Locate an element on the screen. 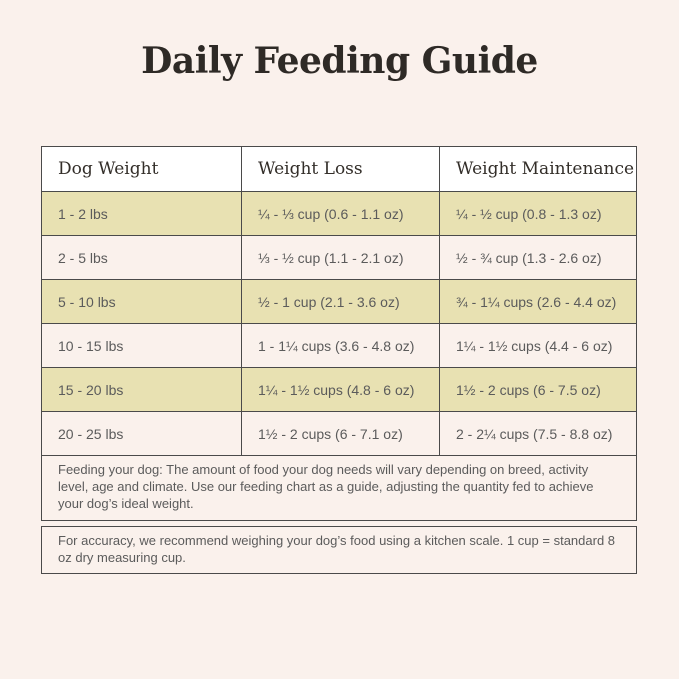 The height and width of the screenshot is (679, 679). cell-weight-maintenance: ¾ - 1¼ cups (2.6 - 4.4 oz) is located at coordinates (537, 301).